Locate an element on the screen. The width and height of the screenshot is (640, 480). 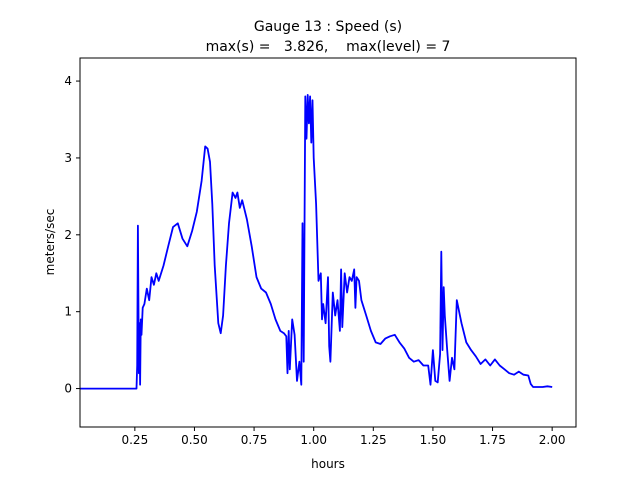
y-tick-label: 0 is located at coordinates (68, 389).